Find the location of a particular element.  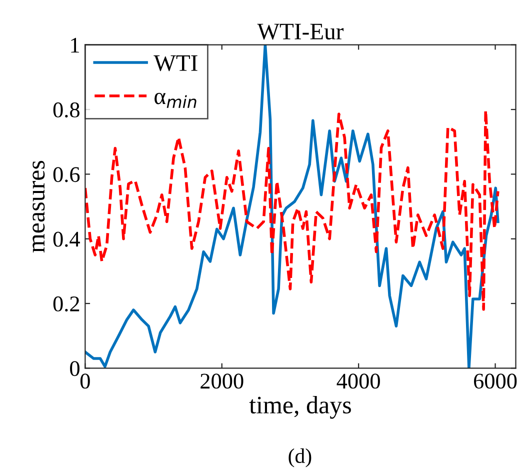

y-tick-label: 0.8 is located at coordinates (66, 110).